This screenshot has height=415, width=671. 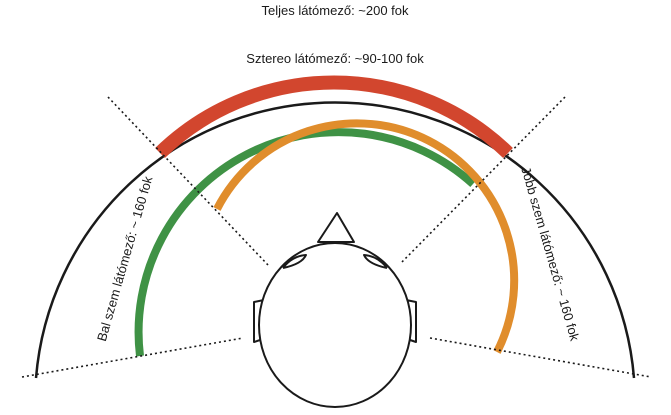 What do you see at coordinates (334, 117) in the screenshot?
I see `stereo-field-arc` at bounding box center [334, 117].